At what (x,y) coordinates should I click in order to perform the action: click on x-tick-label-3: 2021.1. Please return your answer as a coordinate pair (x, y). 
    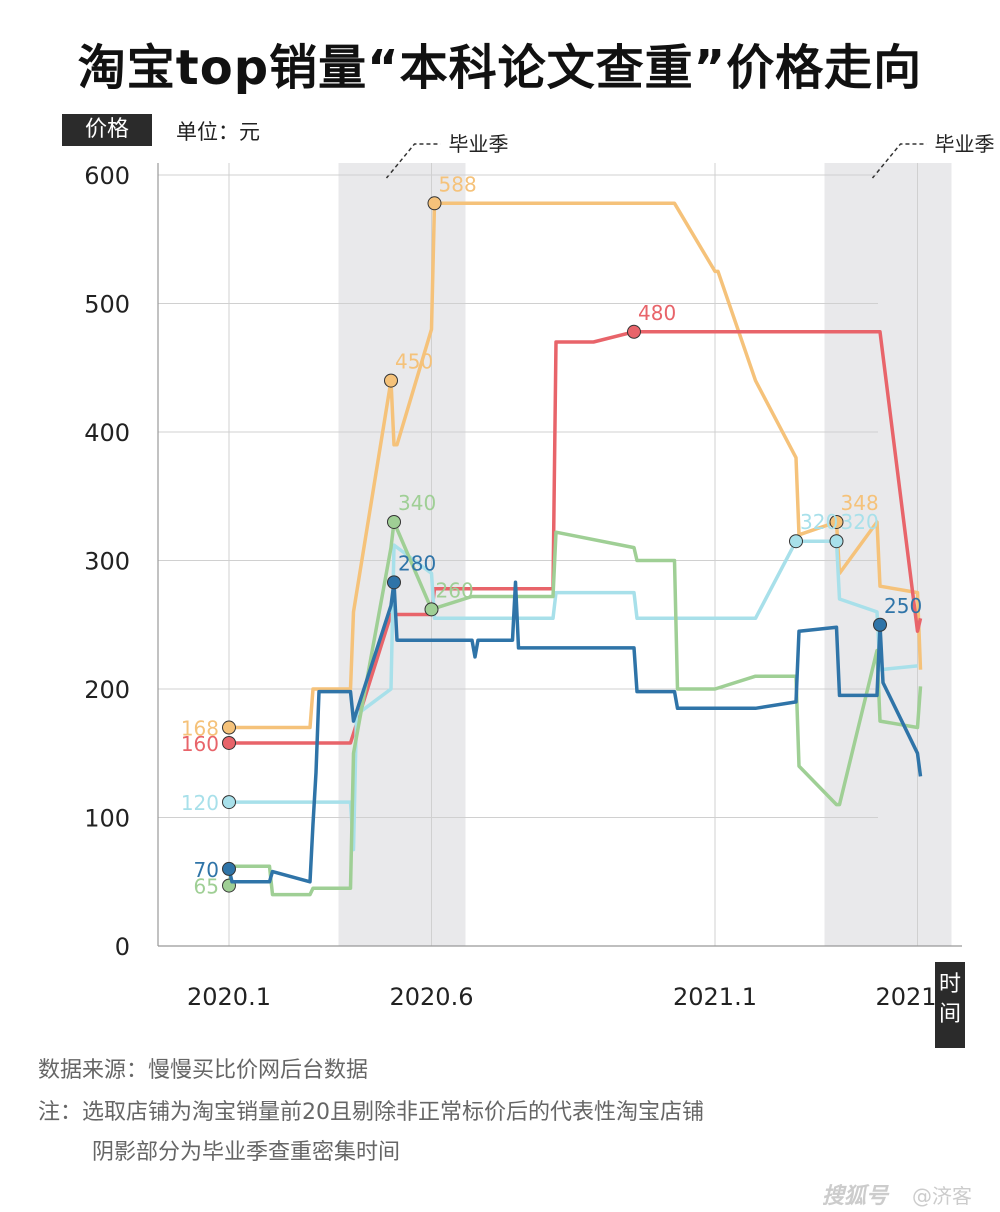
    Looking at the image, I should click on (715, 997).